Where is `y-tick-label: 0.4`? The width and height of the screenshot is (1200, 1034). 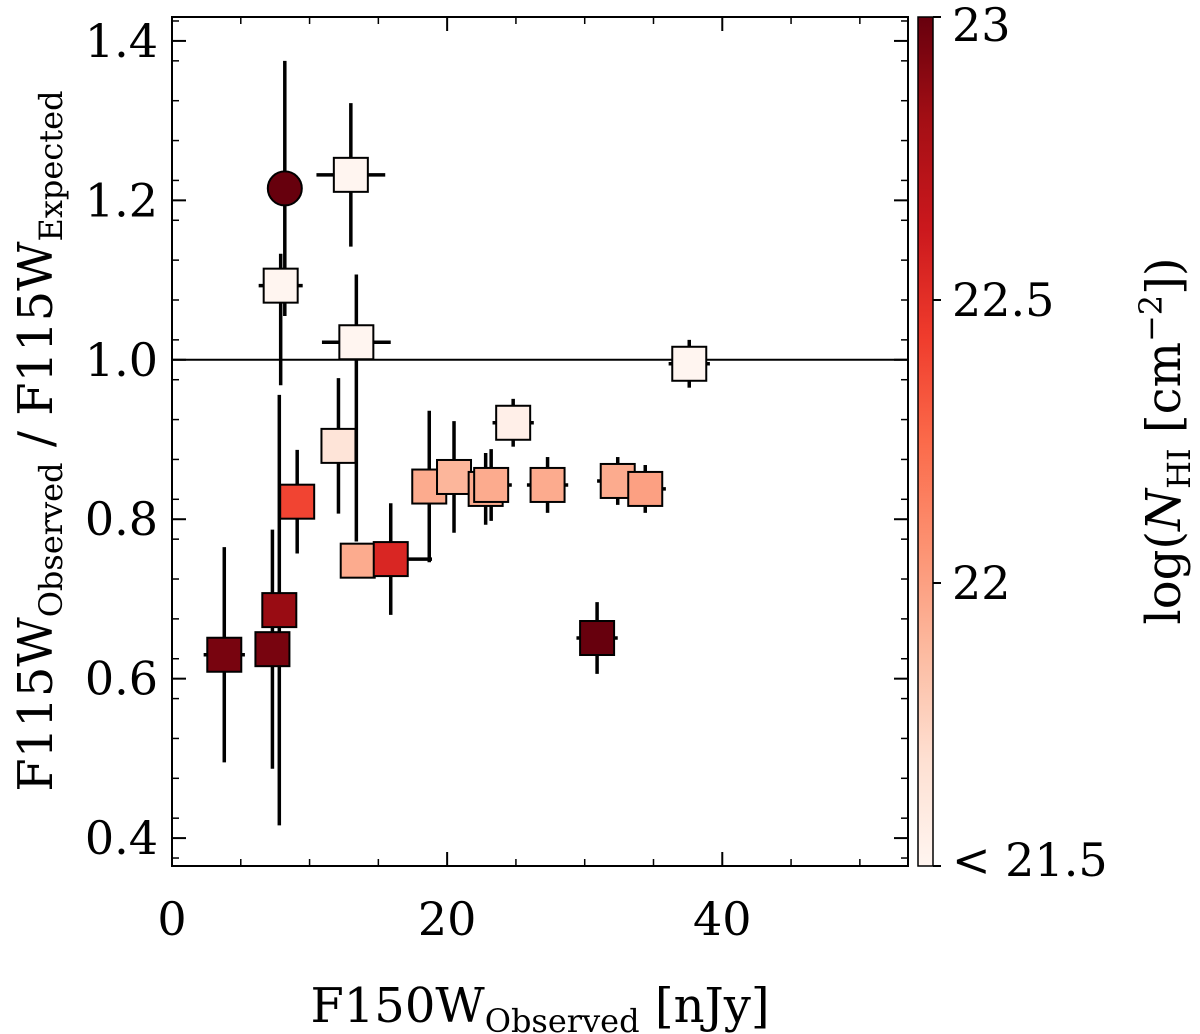 y-tick-label: 0.4 is located at coordinates (121, 838).